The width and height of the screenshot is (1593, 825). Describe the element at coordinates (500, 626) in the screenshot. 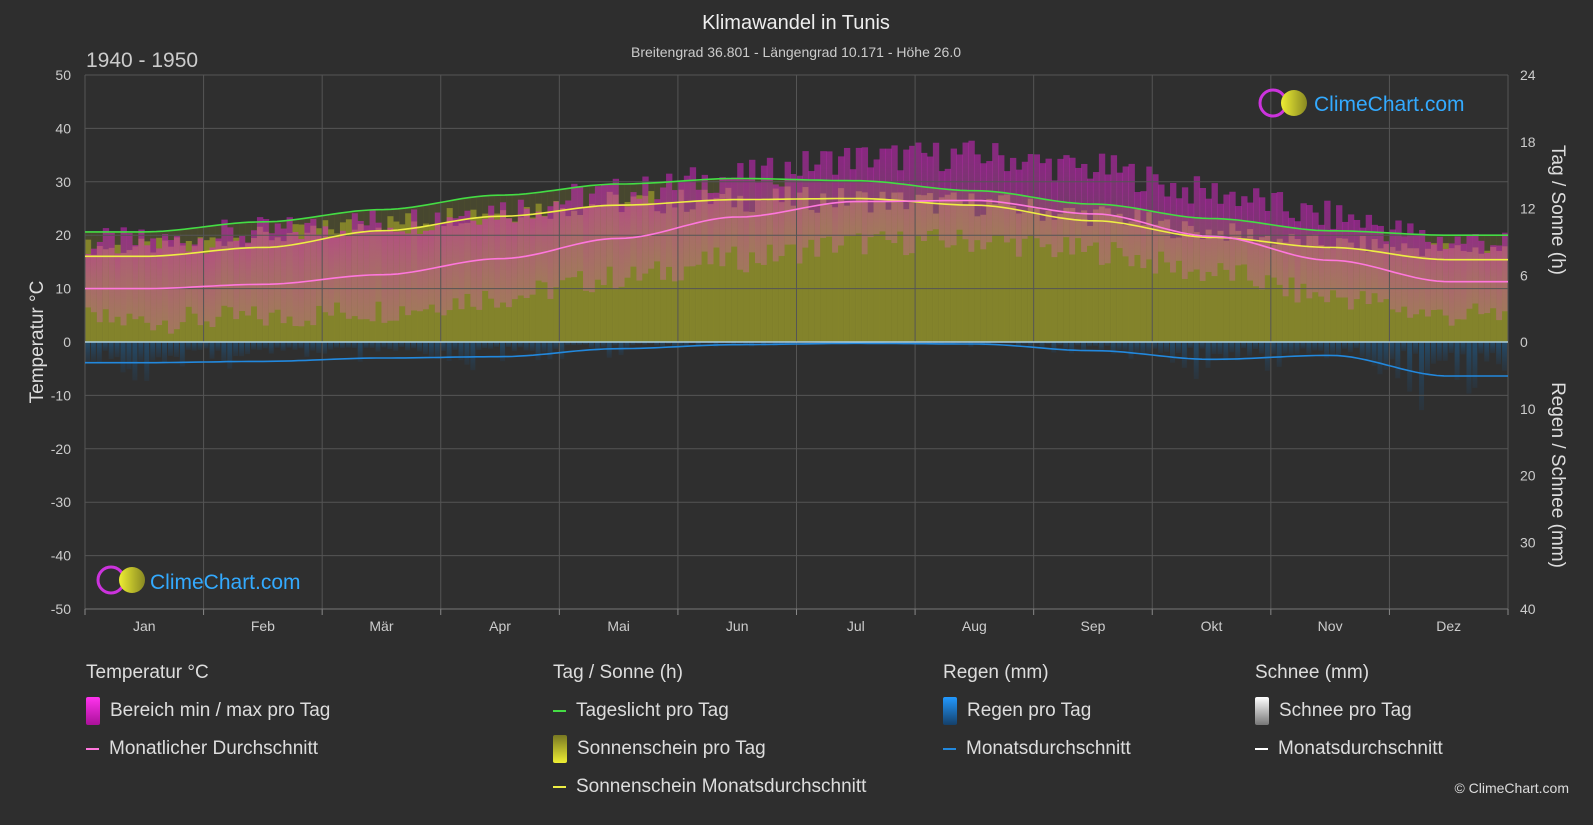

I see `month-tick-label: Apr` at that location.